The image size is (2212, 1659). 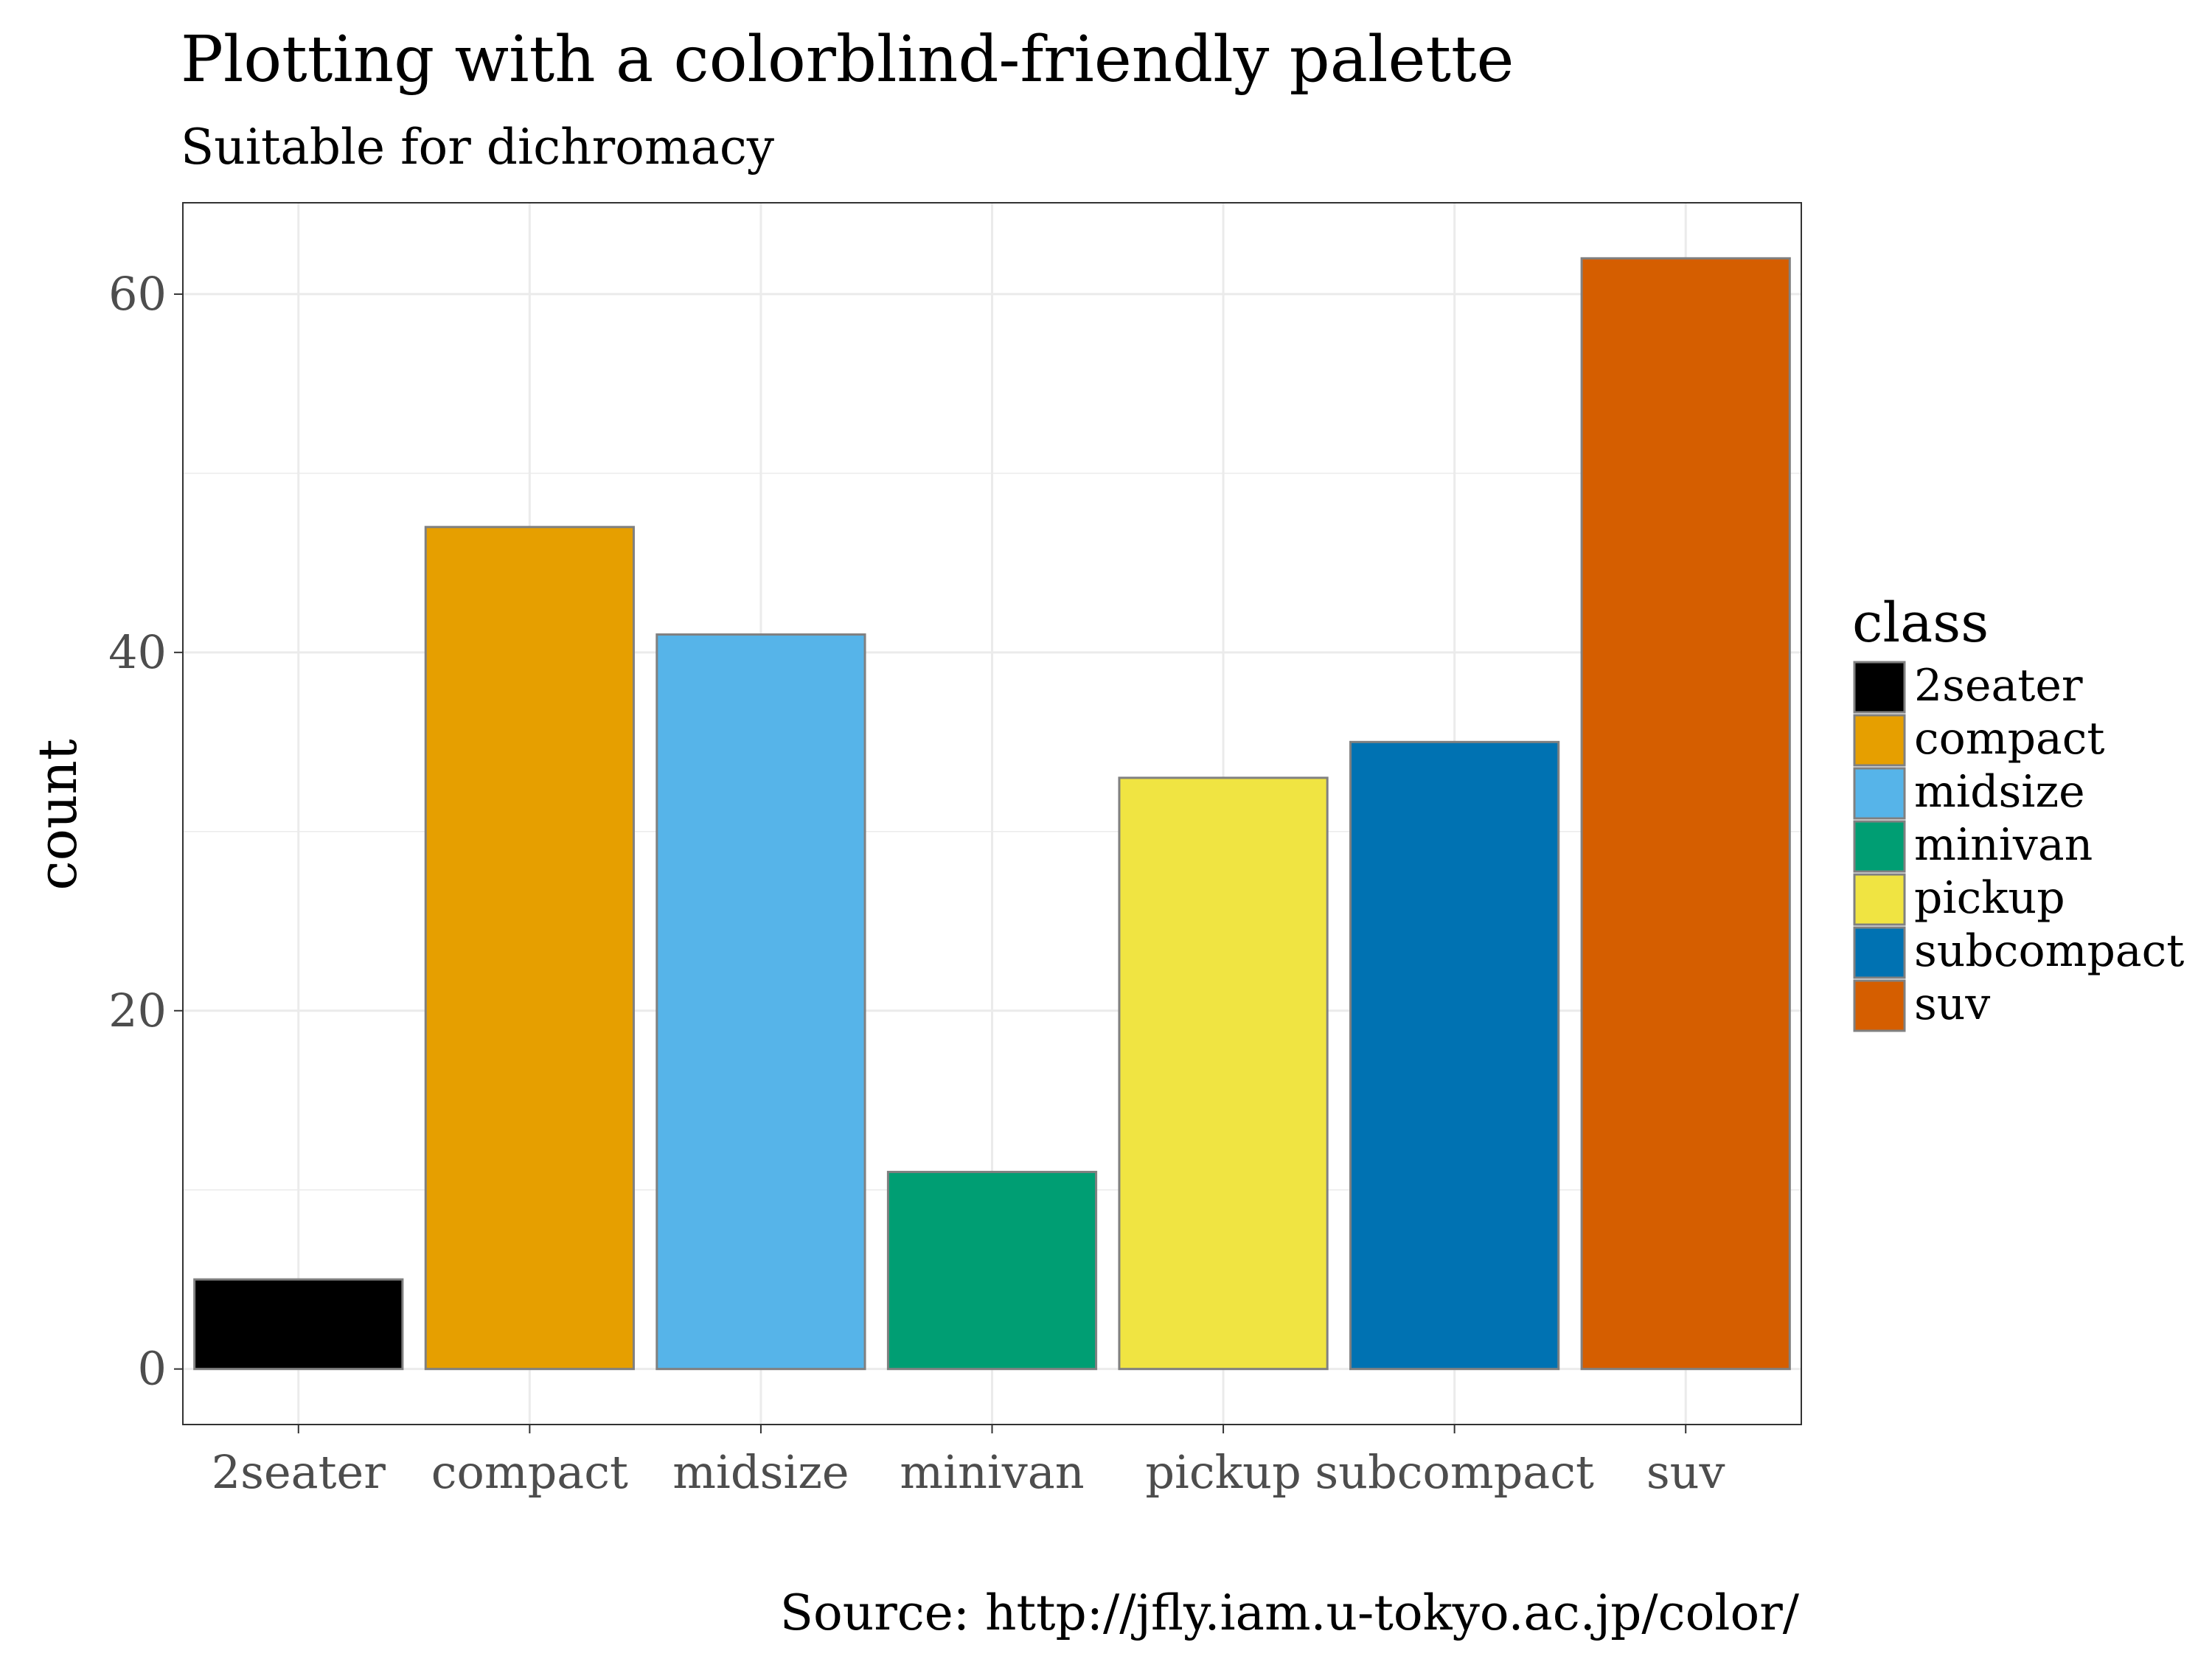 I want to click on y-tick-label: 0, so click(x=152, y=1369).